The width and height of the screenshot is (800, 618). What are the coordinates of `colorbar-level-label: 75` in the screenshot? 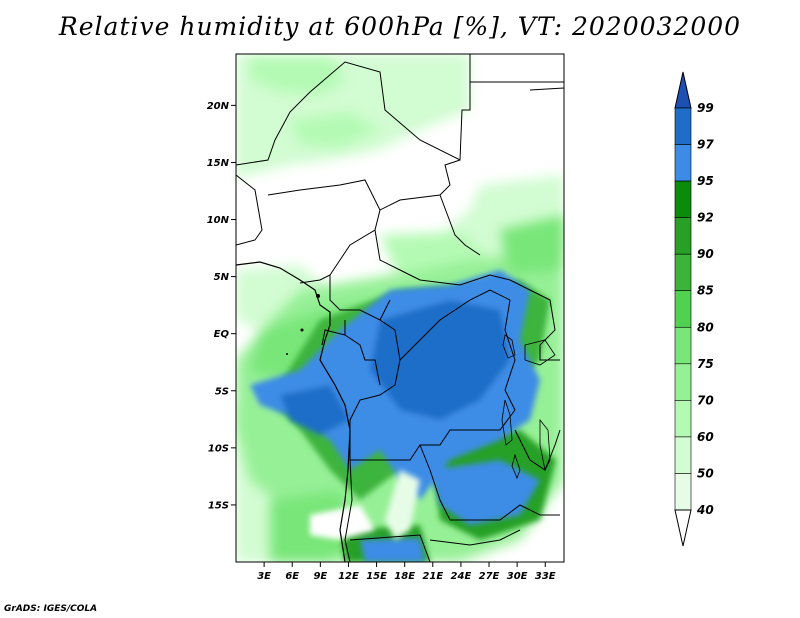 It's located at (705, 364).